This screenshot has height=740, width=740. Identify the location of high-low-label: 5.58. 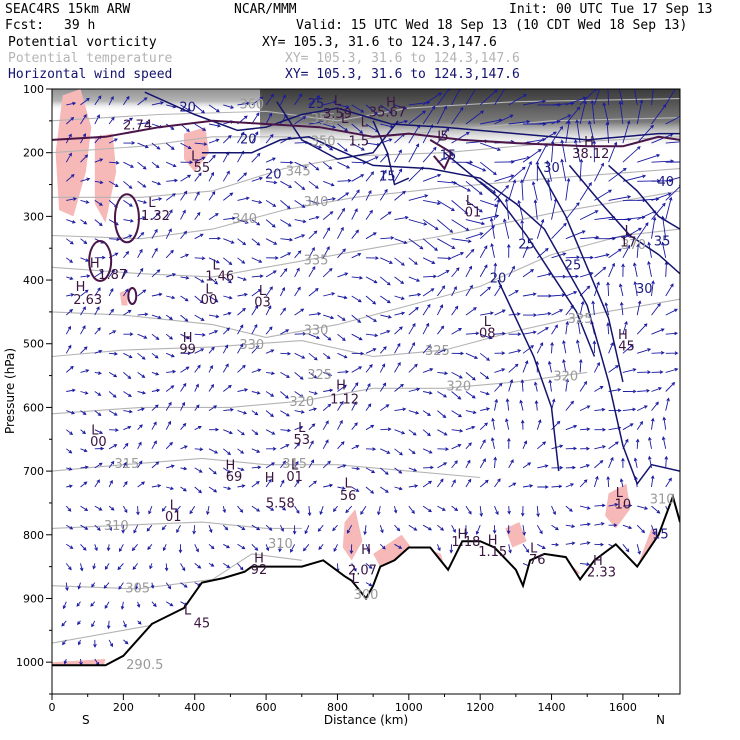
(280, 504).